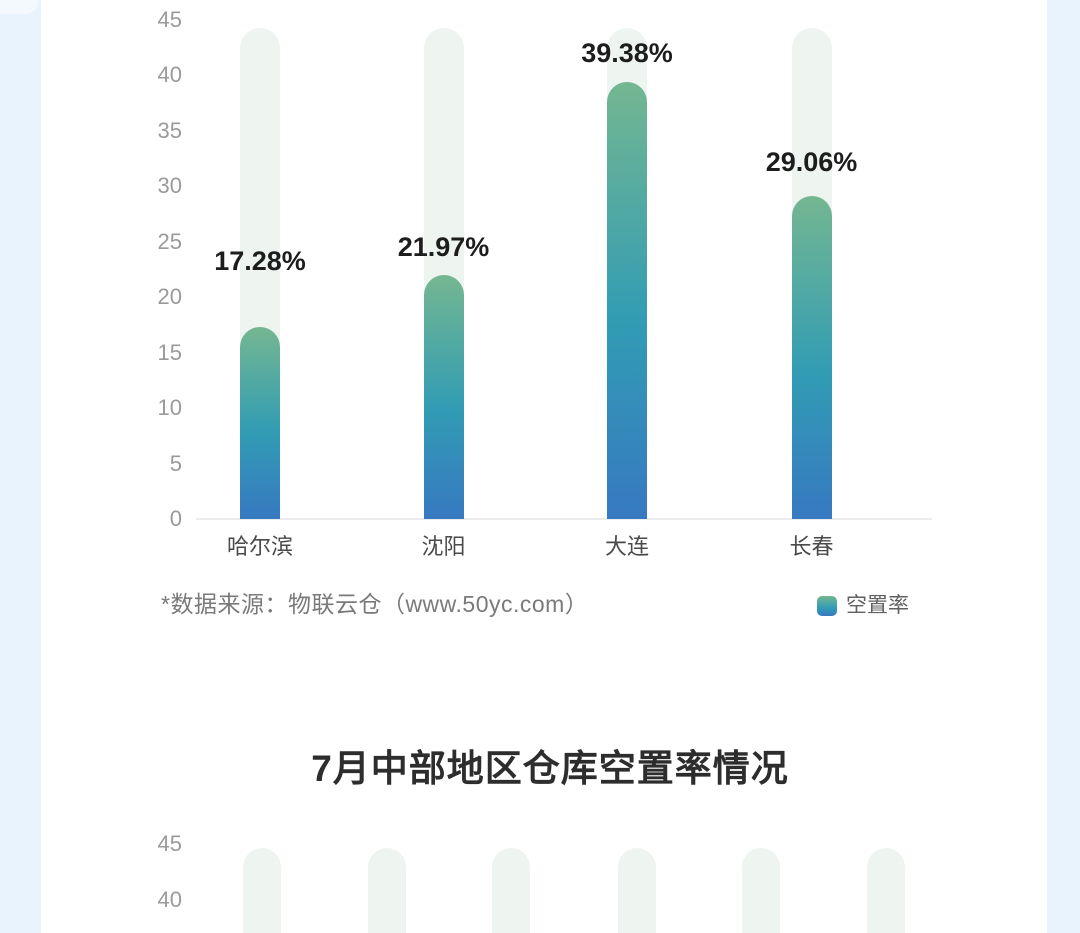 The image size is (1080, 933). Describe the element at coordinates (175, 518) in the screenshot. I see `y-axis-tick-label: 0` at that location.